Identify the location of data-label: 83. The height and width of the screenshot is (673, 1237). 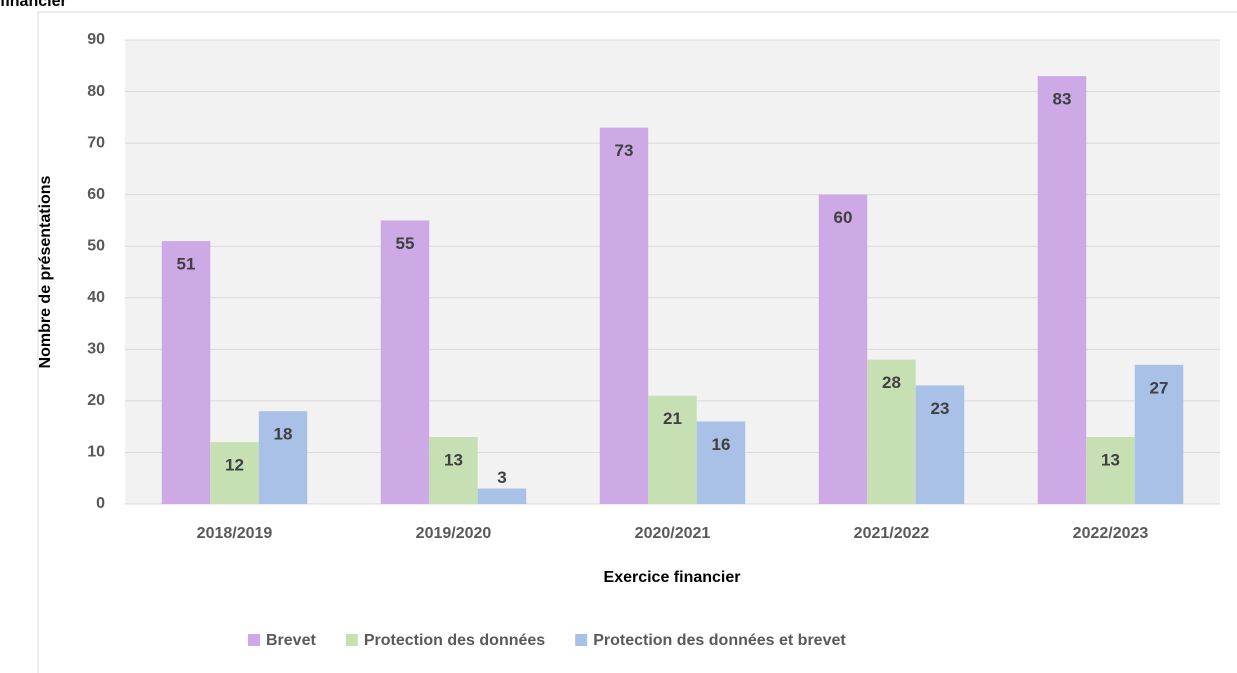
(1062, 99).